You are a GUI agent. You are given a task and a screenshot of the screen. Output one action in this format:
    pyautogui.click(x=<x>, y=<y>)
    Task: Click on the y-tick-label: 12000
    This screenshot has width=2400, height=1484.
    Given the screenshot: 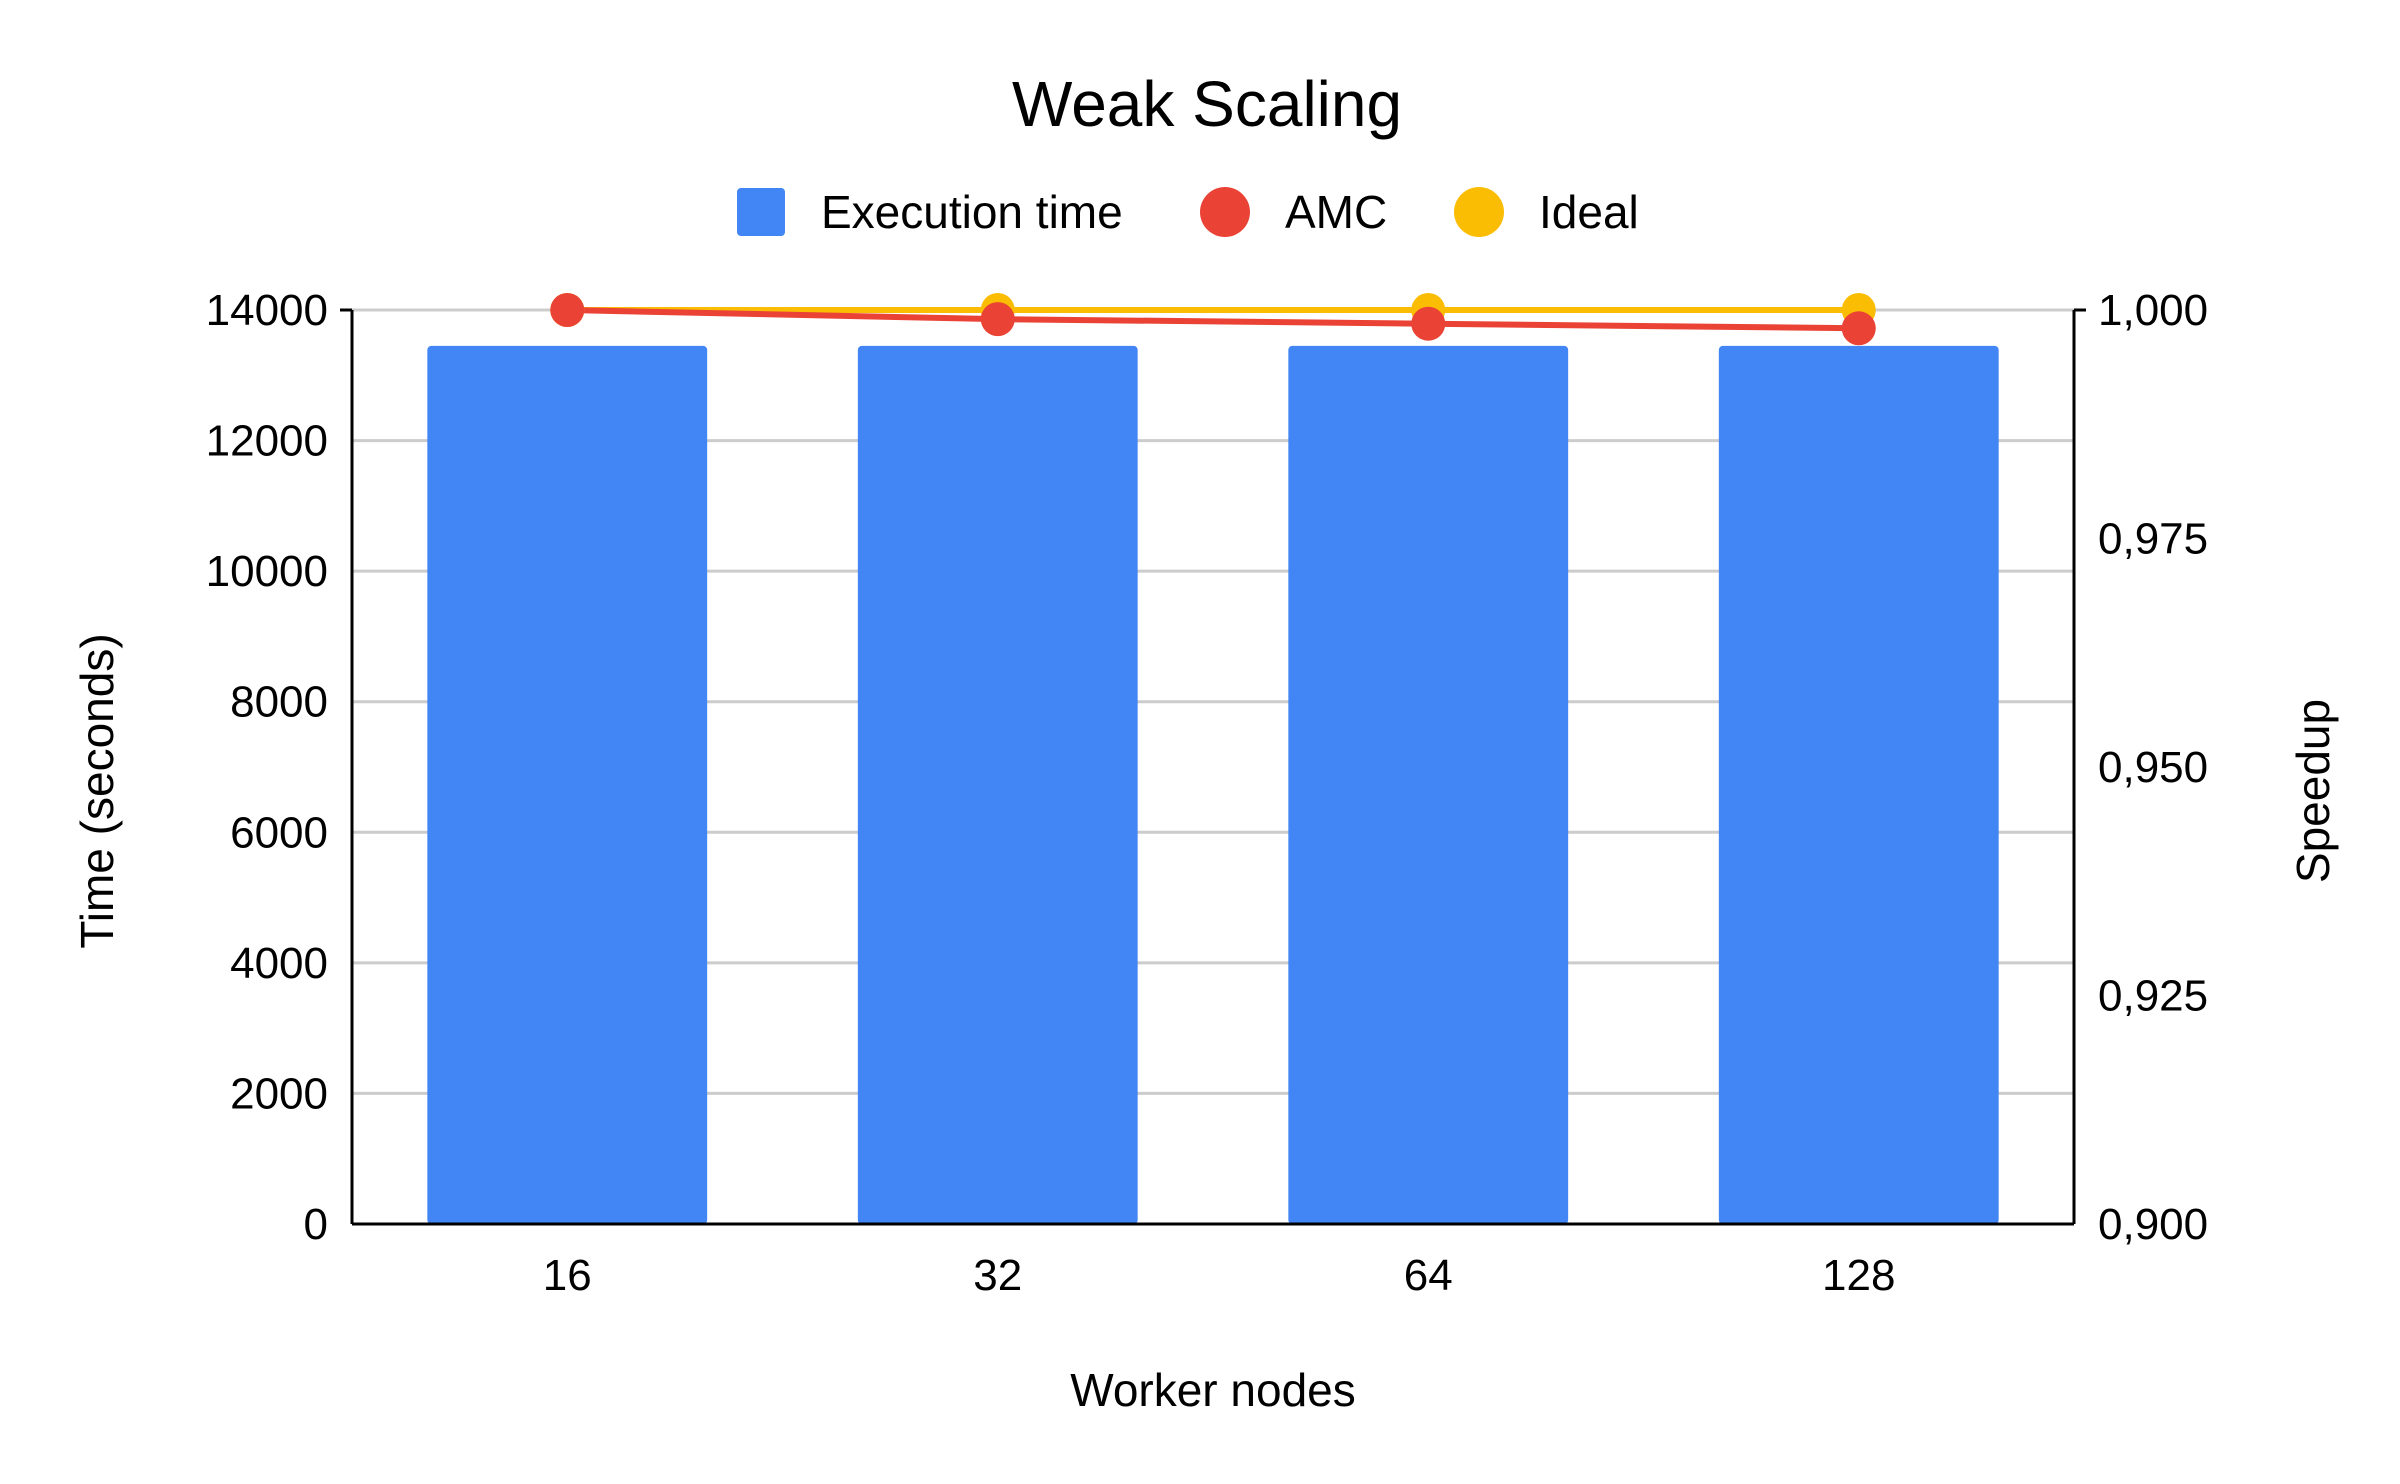 What is the action you would take?
    pyautogui.click(x=267, y=441)
    